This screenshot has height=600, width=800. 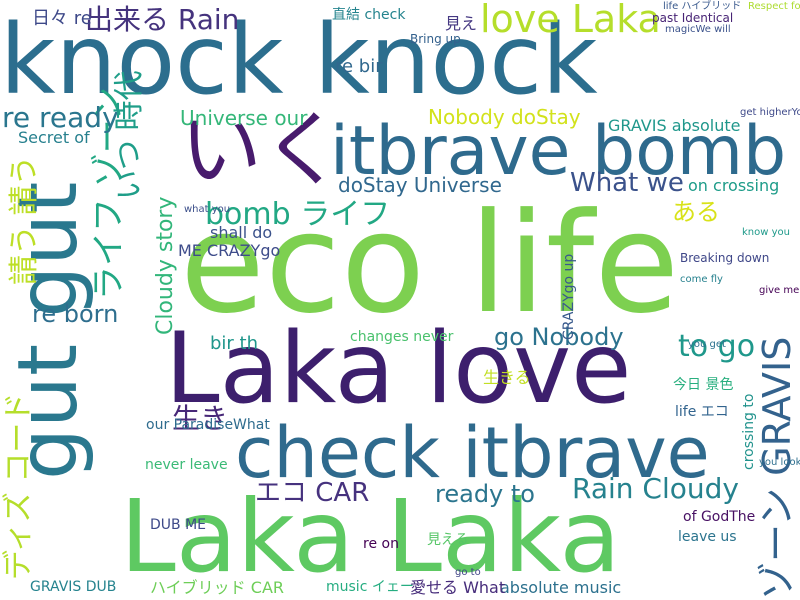 I want to click on word: CRAZYgo up, so click(x=569, y=296).